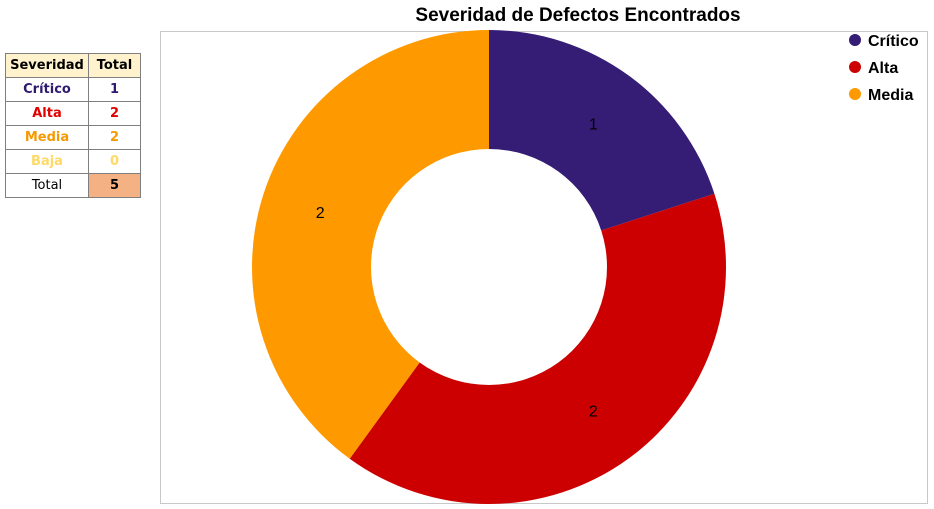 Image resolution: width=934 pixels, height=509 pixels. What do you see at coordinates (114, 161) in the screenshot?
I see `row-value-baja: 0` at bounding box center [114, 161].